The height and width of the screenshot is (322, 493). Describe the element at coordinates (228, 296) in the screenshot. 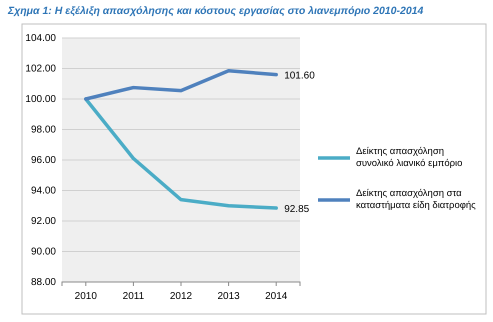

I see `x-tick-label: 2013` at that location.